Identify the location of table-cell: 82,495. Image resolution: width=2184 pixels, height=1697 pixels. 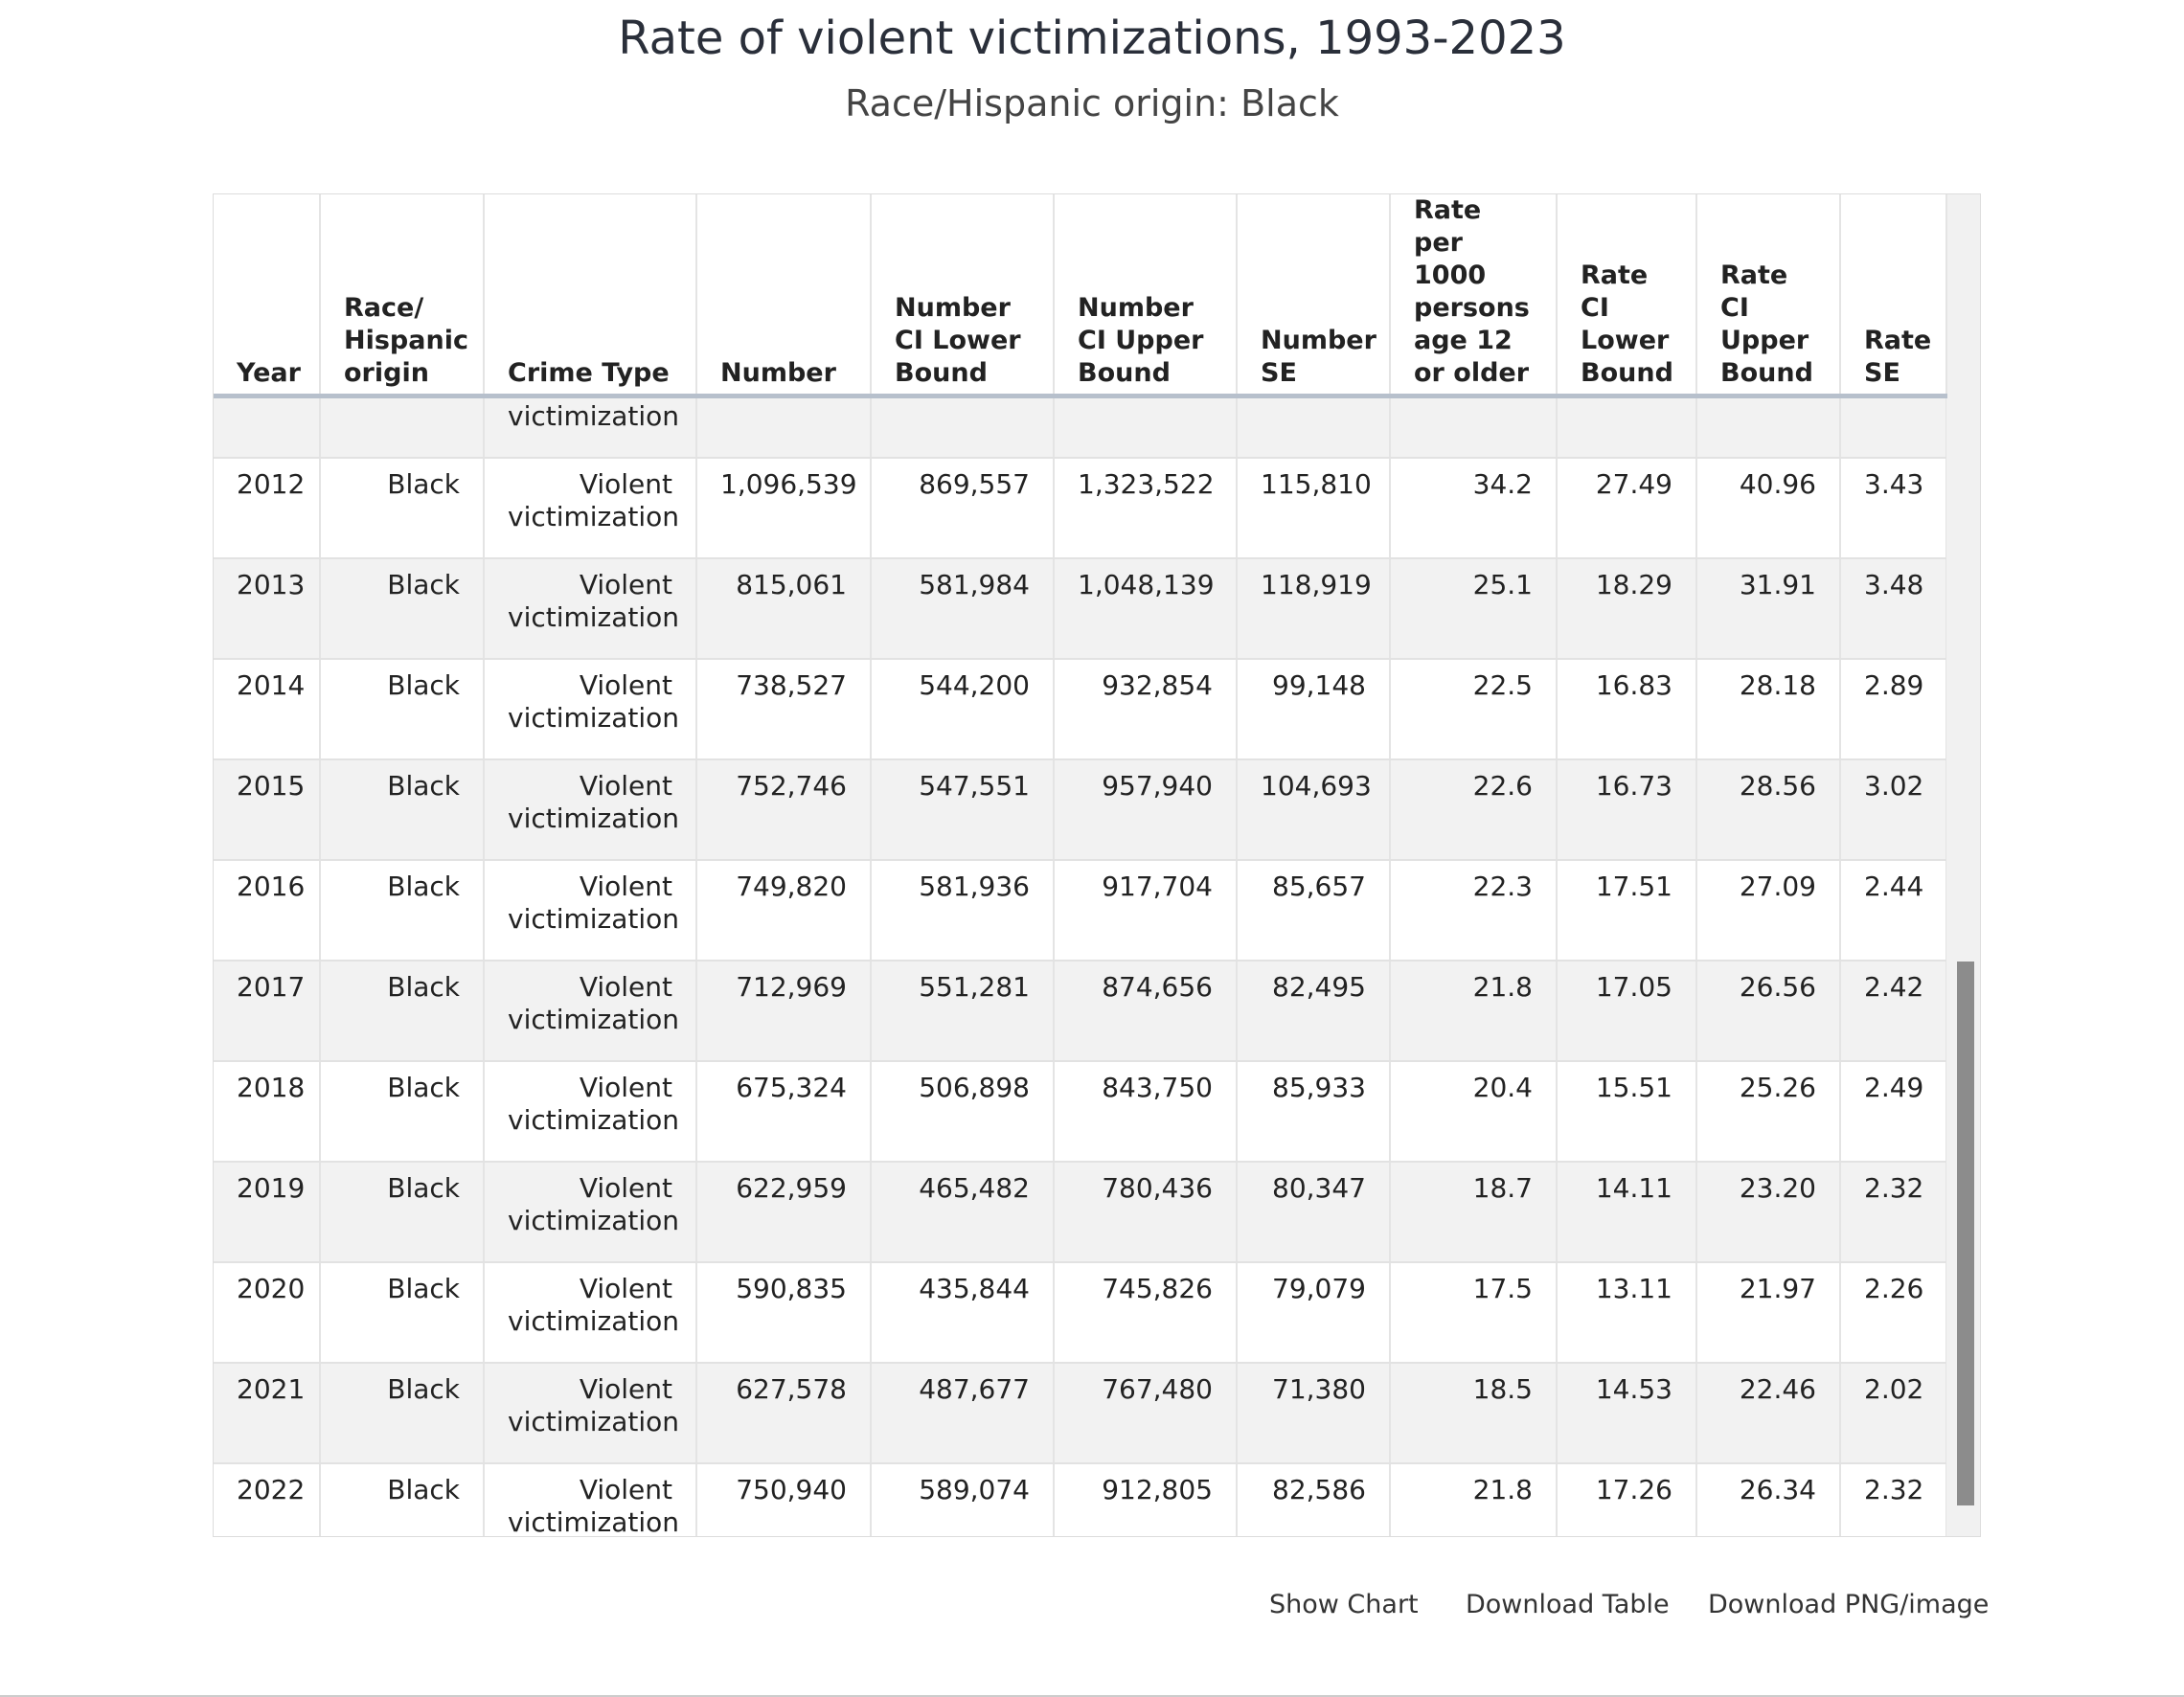
(1314, 1011).